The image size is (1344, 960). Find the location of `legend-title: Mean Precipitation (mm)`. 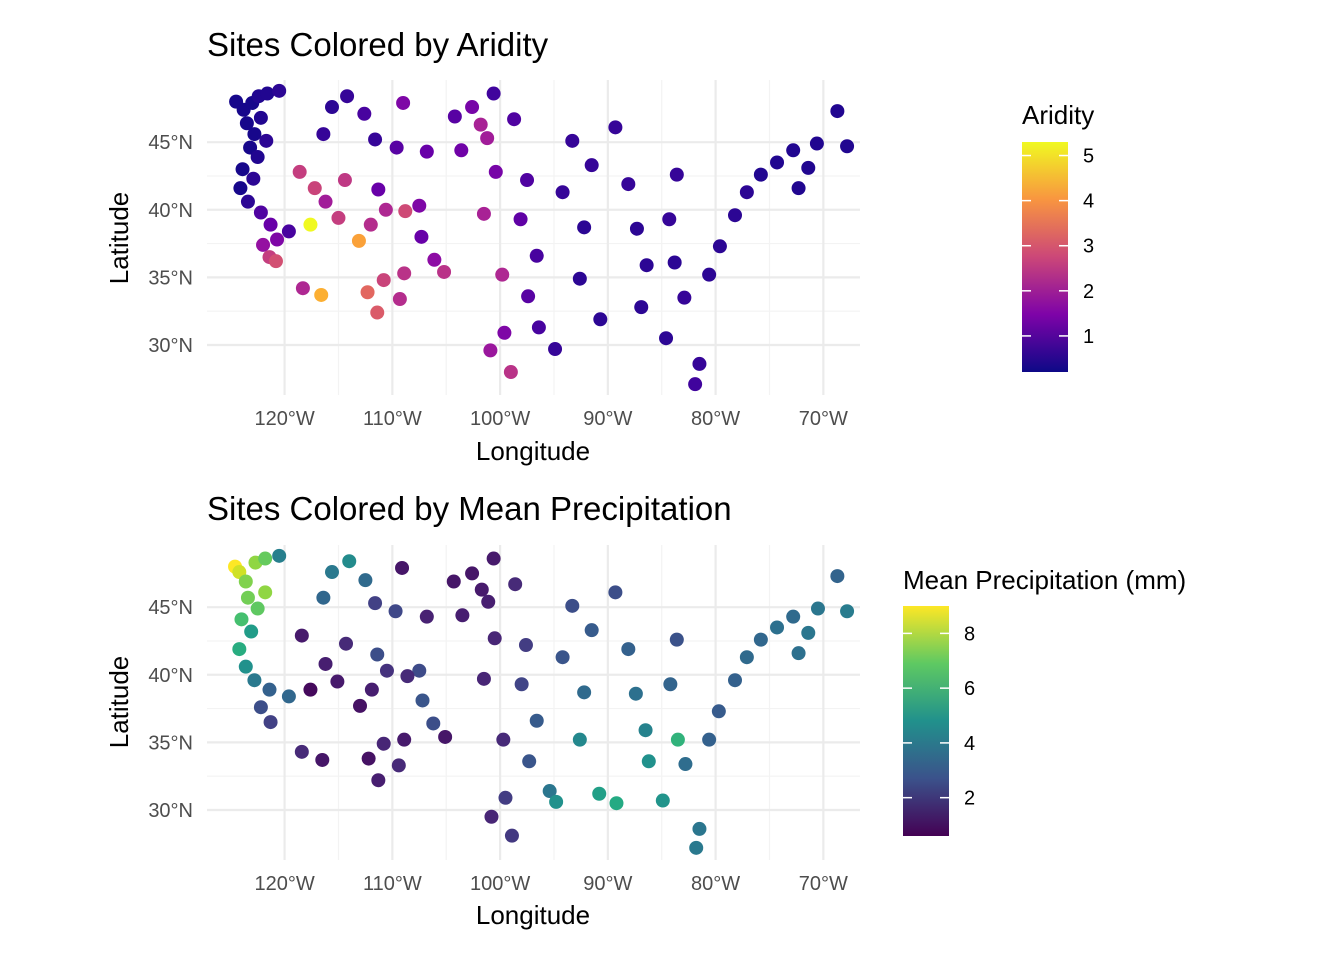

legend-title: Mean Precipitation (mm) is located at coordinates (1044, 580).